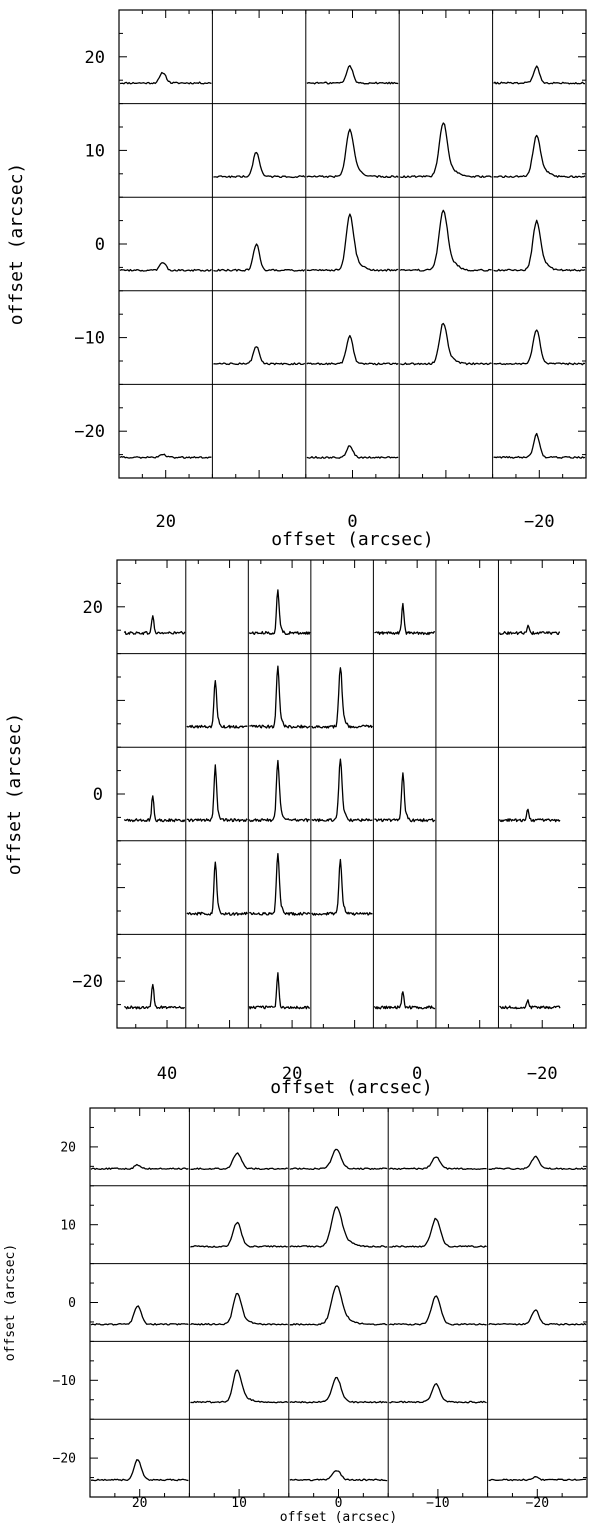 Image resolution: width=600 pixels, height=1526 pixels. I want to click on x-tick-label: 40, so click(167, 1074).